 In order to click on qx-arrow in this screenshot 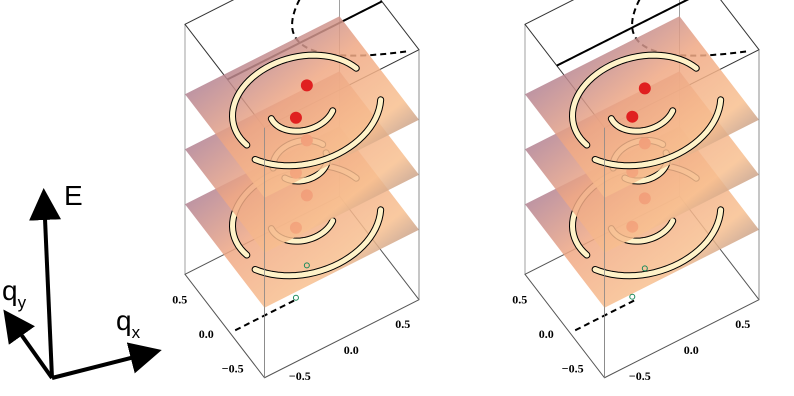, I will do `click(106, 361)`.